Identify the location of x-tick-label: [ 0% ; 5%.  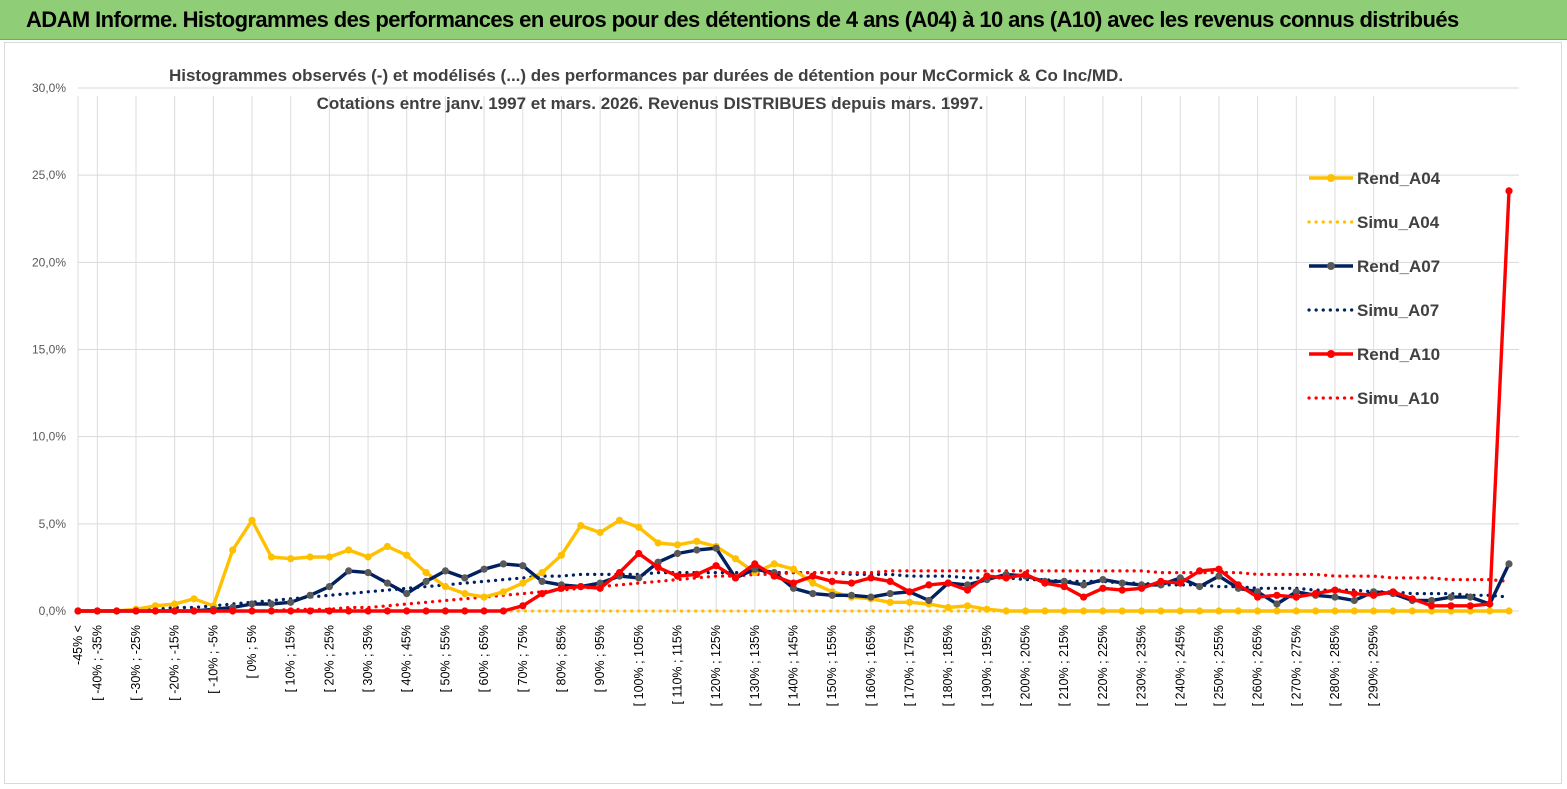
(252, 652).